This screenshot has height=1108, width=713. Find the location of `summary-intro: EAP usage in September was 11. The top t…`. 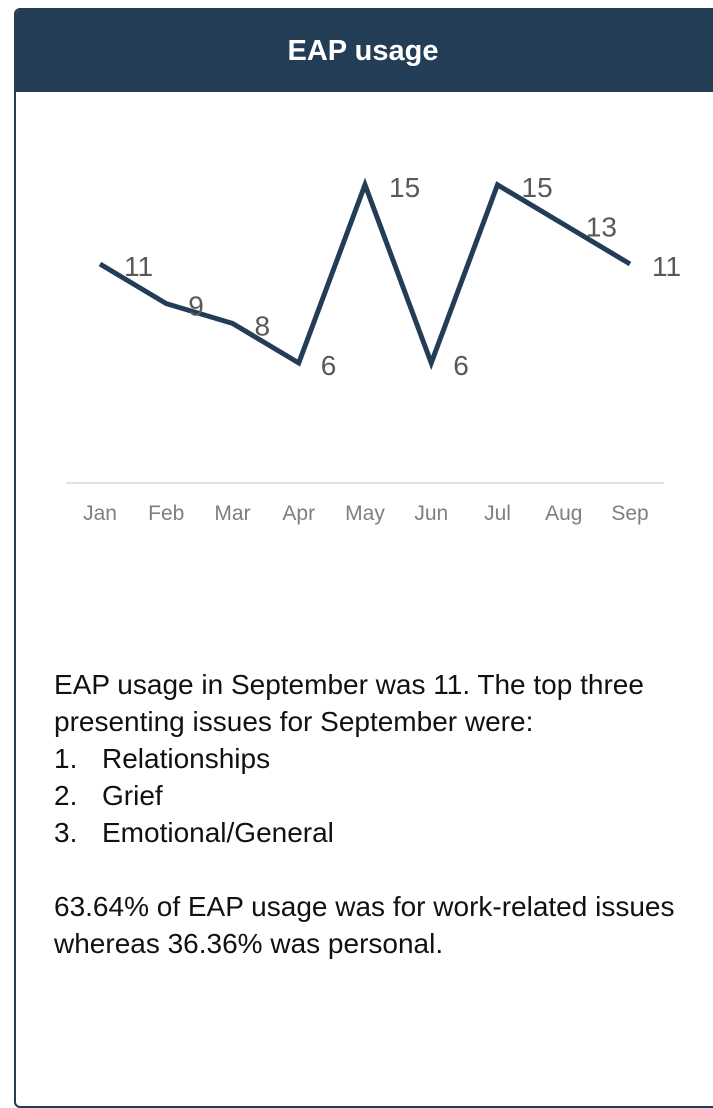

summary-intro: EAP usage in September was 11. The top t… is located at coordinates (369, 703).